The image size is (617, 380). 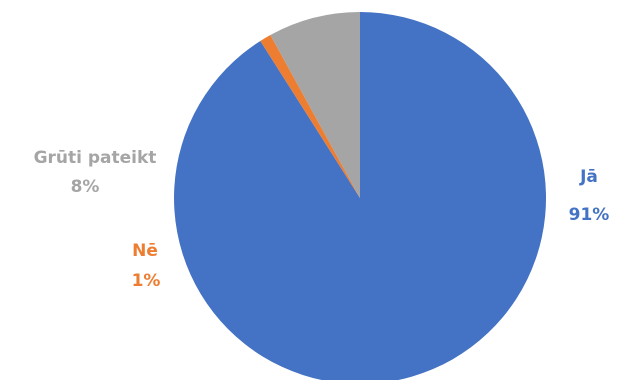 What do you see at coordinates (310, 117) in the screenshot?
I see `pie-slice-ne` at bounding box center [310, 117].